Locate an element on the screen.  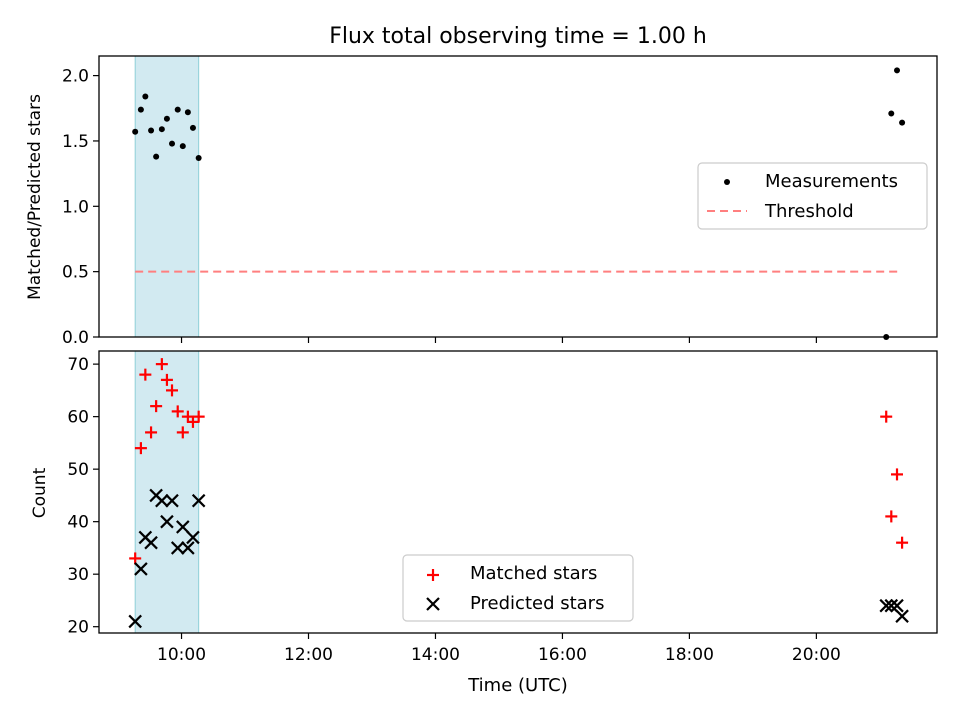
bottom-y-tick-label: 40 is located at coordinates (78, 523).